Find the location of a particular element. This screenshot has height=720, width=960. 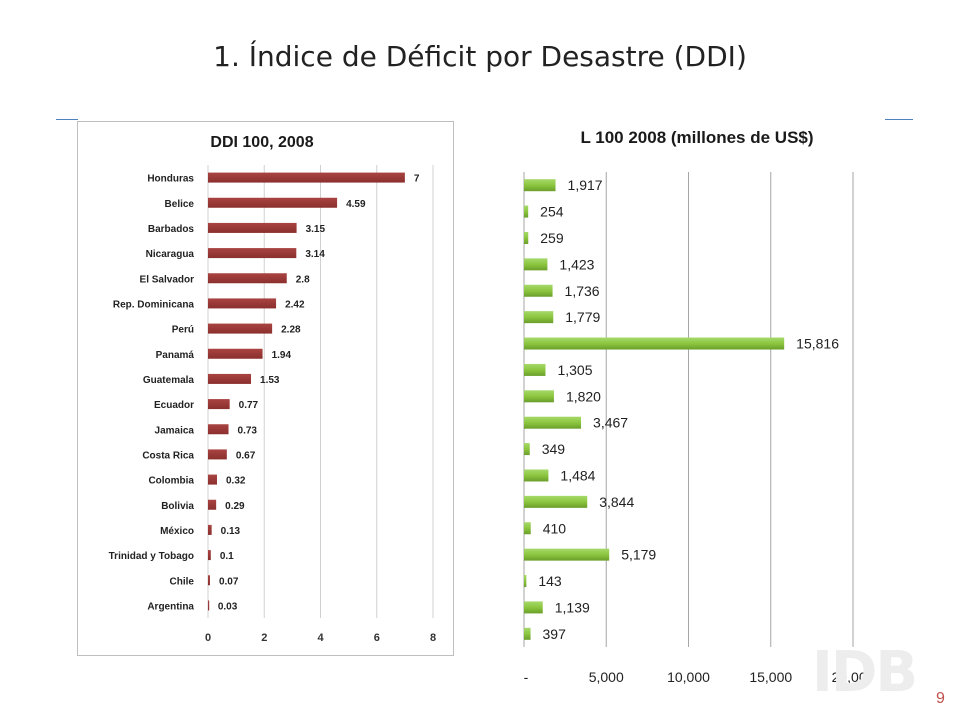

ddi-value-label: 1.94 is located at coordinates (282, 355).